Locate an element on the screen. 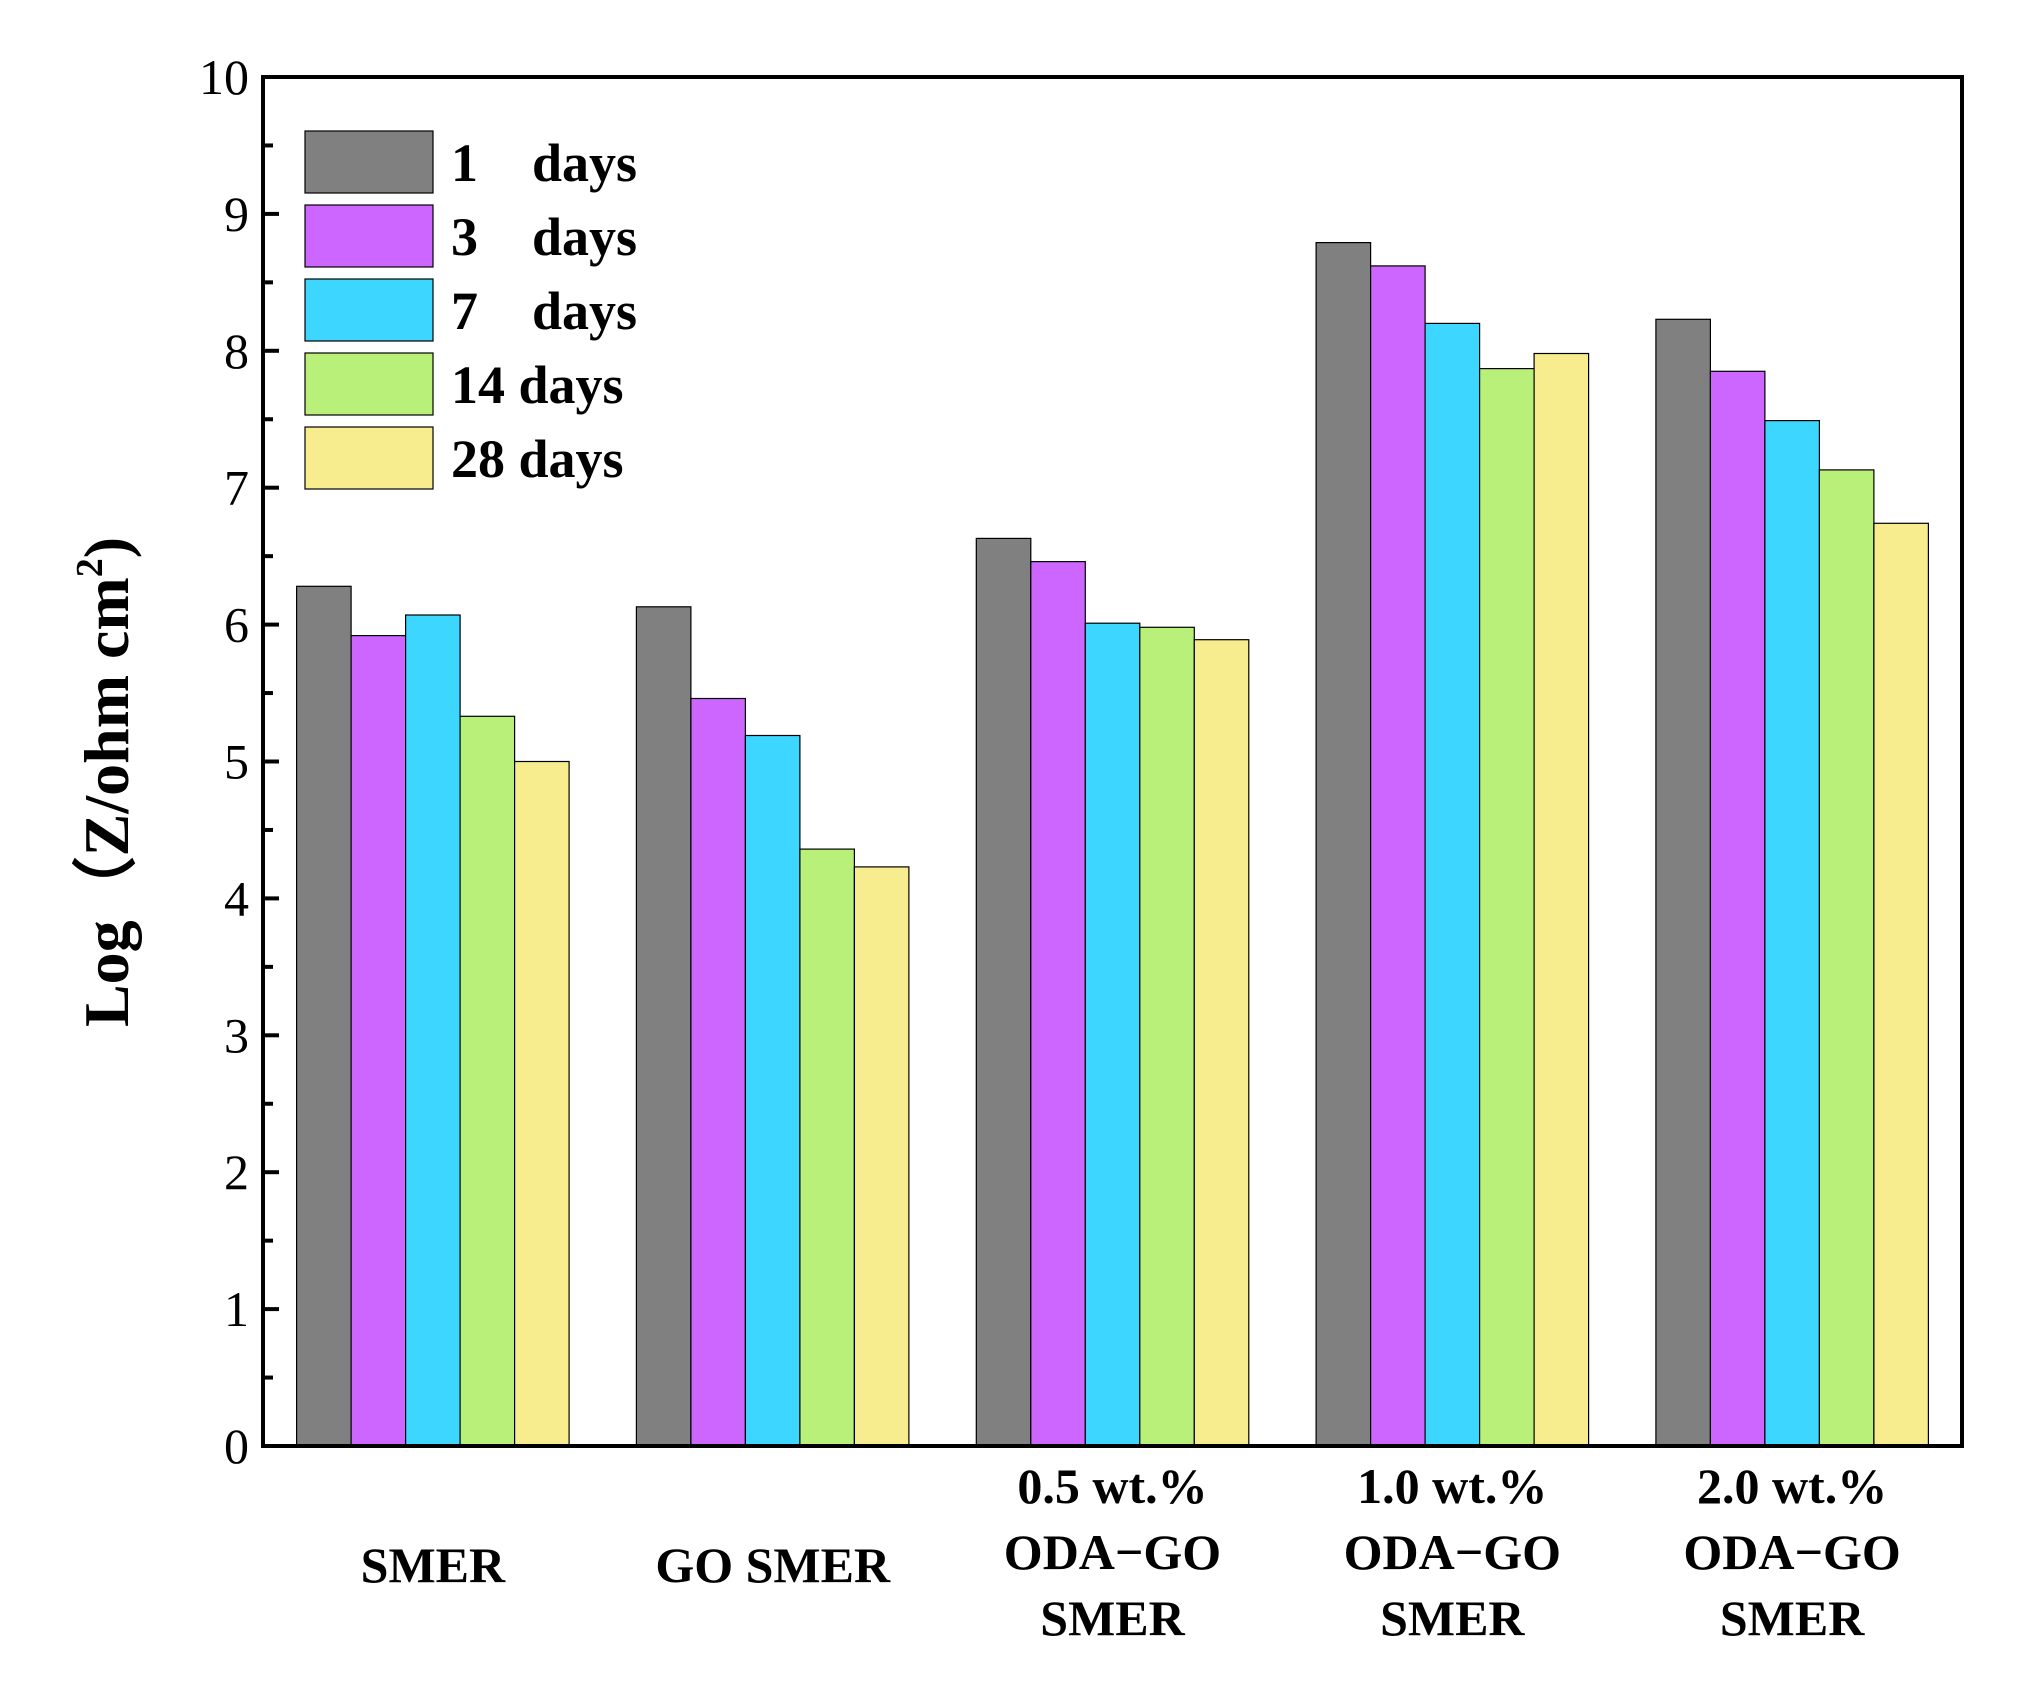  bar-5-28-days is located at coordinates (1901, 984).